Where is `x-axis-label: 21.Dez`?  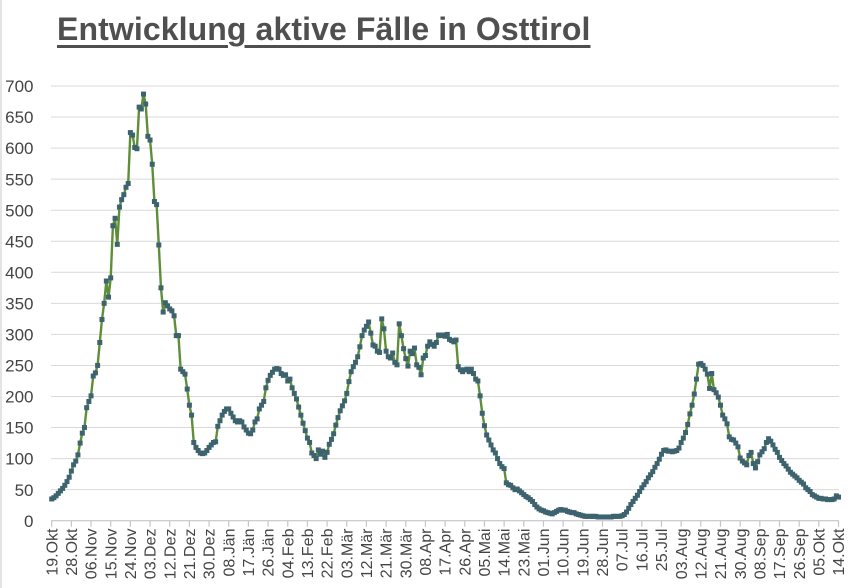
x-axis-label: 21.Dez is located at coordinates (190, 554).